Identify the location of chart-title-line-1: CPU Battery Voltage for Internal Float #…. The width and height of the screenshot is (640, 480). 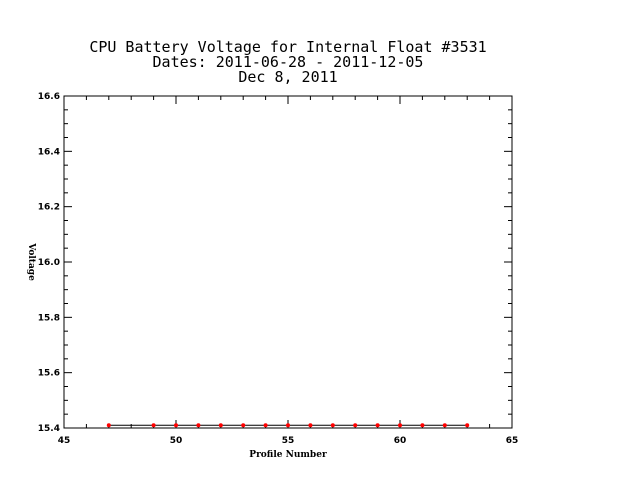
(287, 47).